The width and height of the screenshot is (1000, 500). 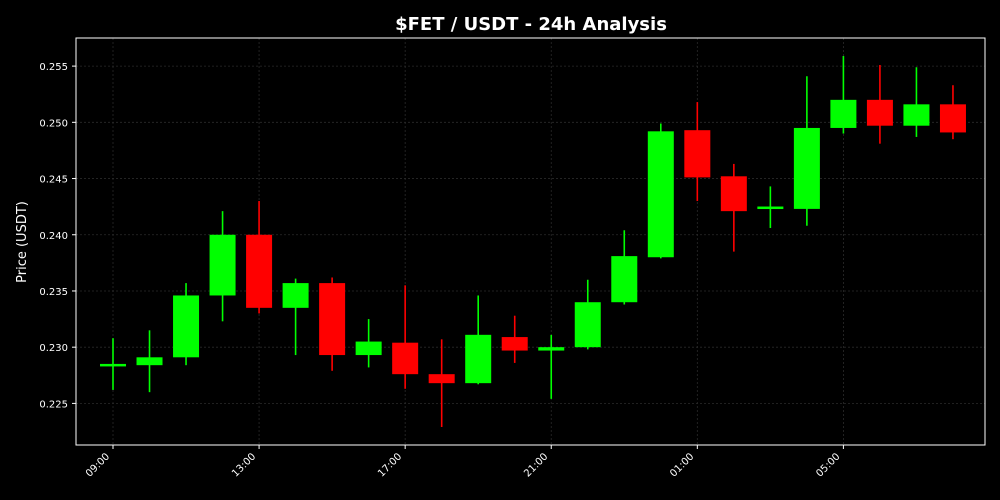 What do you see at coordinates (53, 404) in the screenshot?
I see `y-tick-label: 0.225` at bounding box center [53, 404].